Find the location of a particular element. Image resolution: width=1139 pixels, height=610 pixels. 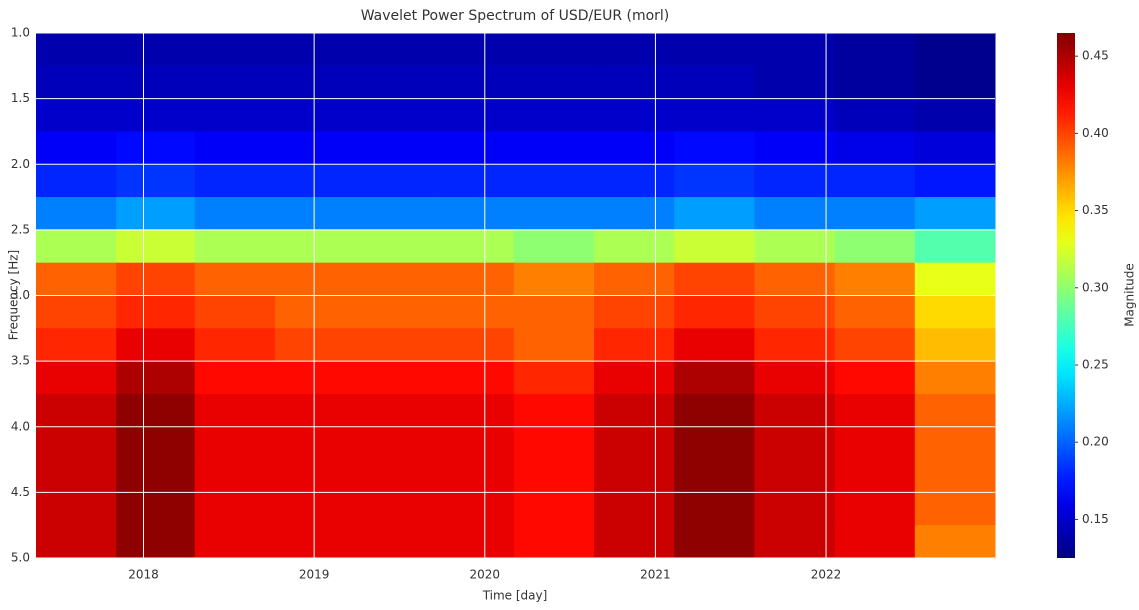

y-tick-label: 5.0 is located at coordinates (20, 558).